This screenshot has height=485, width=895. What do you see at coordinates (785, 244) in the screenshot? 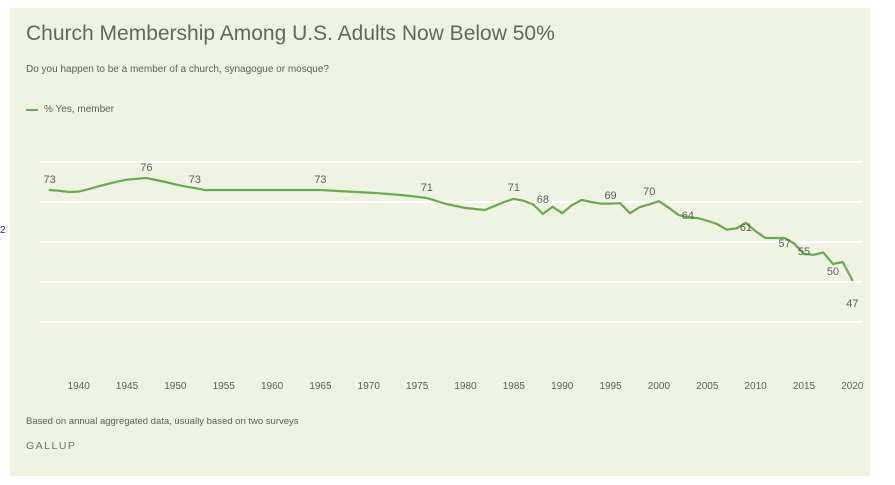
I see `data-label: 57` at bounding box center [785, 244].